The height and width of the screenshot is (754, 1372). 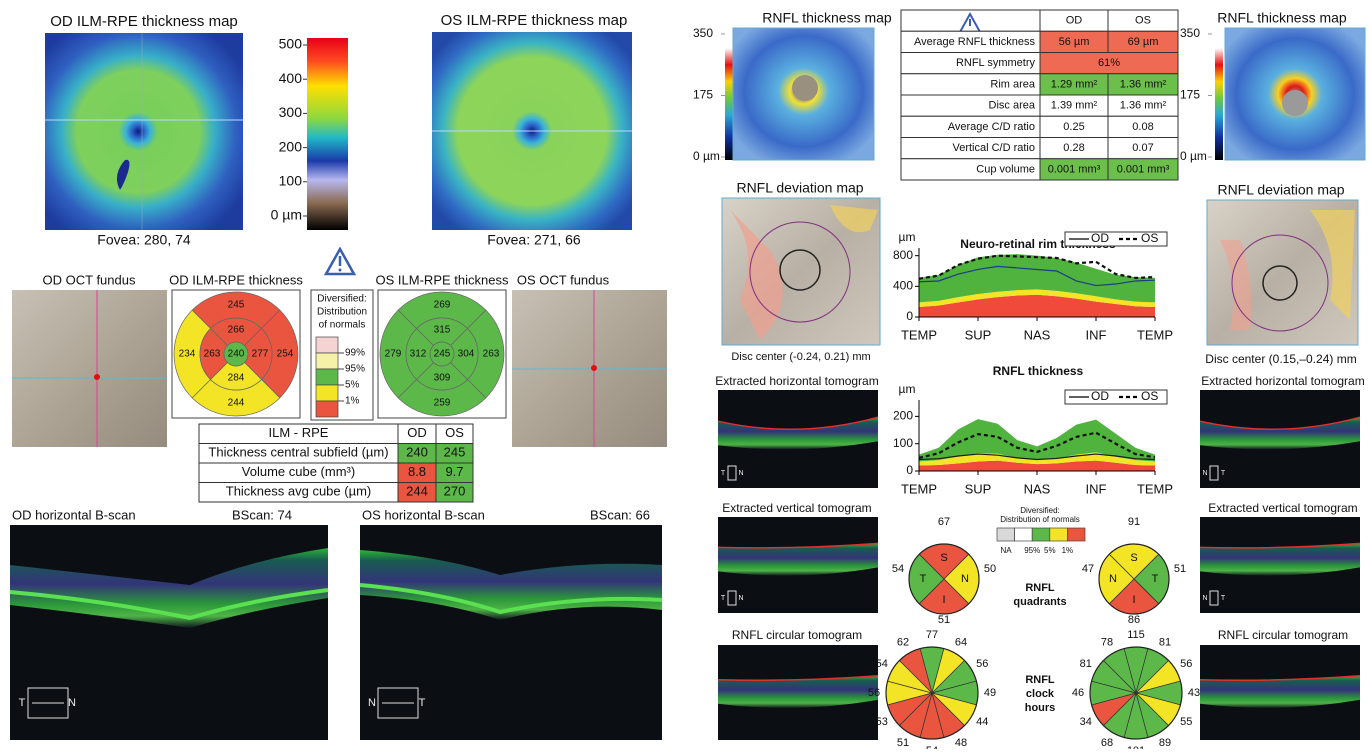 What do you see at coordinates (1165, 743) in the screenshot?
I see `clock-value: 89` at bounding box center [1165, 743].